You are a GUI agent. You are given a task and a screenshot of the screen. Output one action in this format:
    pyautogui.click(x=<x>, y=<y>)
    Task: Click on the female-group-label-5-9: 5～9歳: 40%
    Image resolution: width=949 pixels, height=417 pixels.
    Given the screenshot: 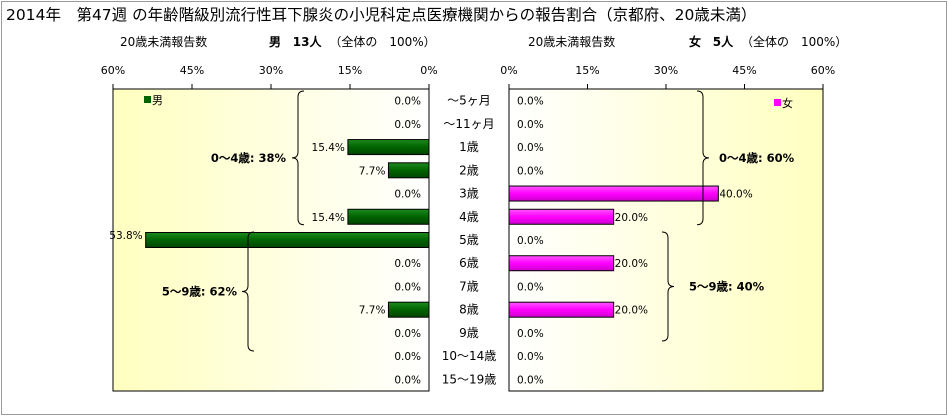 What is the action you would take?
    pyautogui.click(x=727, y=287)
    